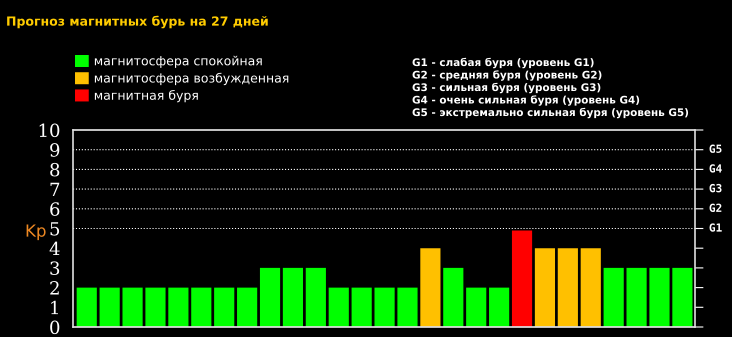 This screenshot has width=732, height=337. I want to click on y-tick-label: 7, so click(55, 189).